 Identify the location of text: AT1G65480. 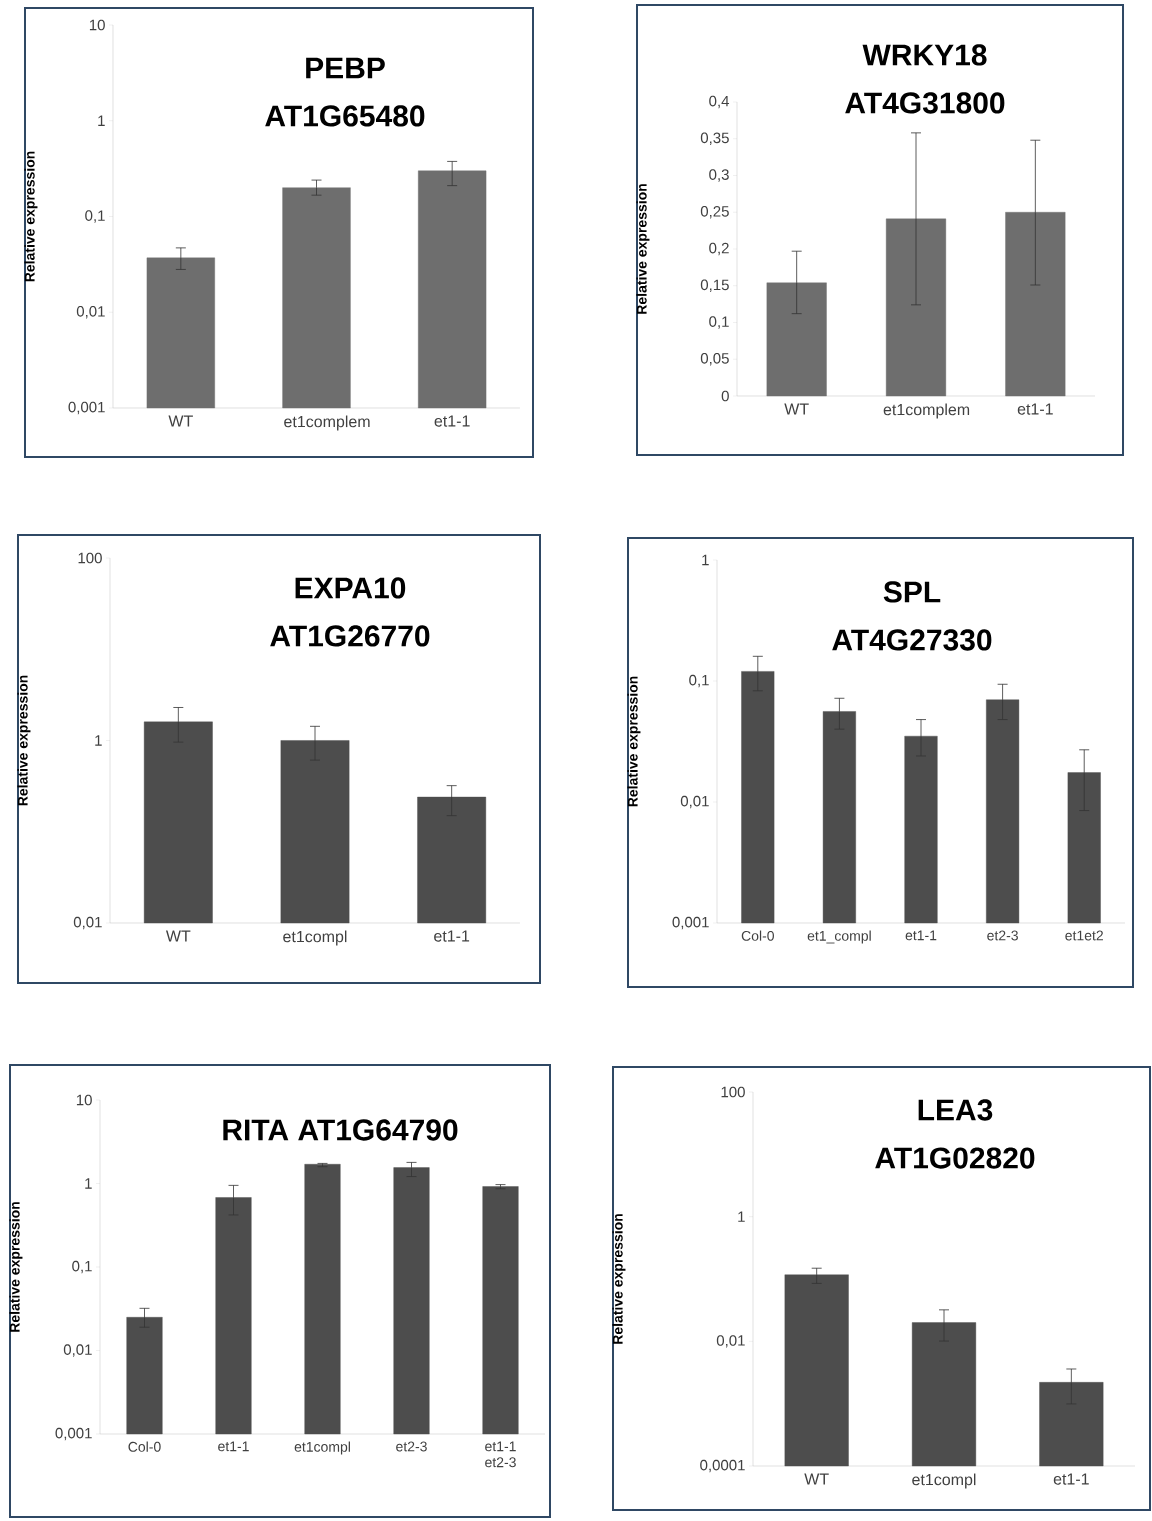
(345, 116).